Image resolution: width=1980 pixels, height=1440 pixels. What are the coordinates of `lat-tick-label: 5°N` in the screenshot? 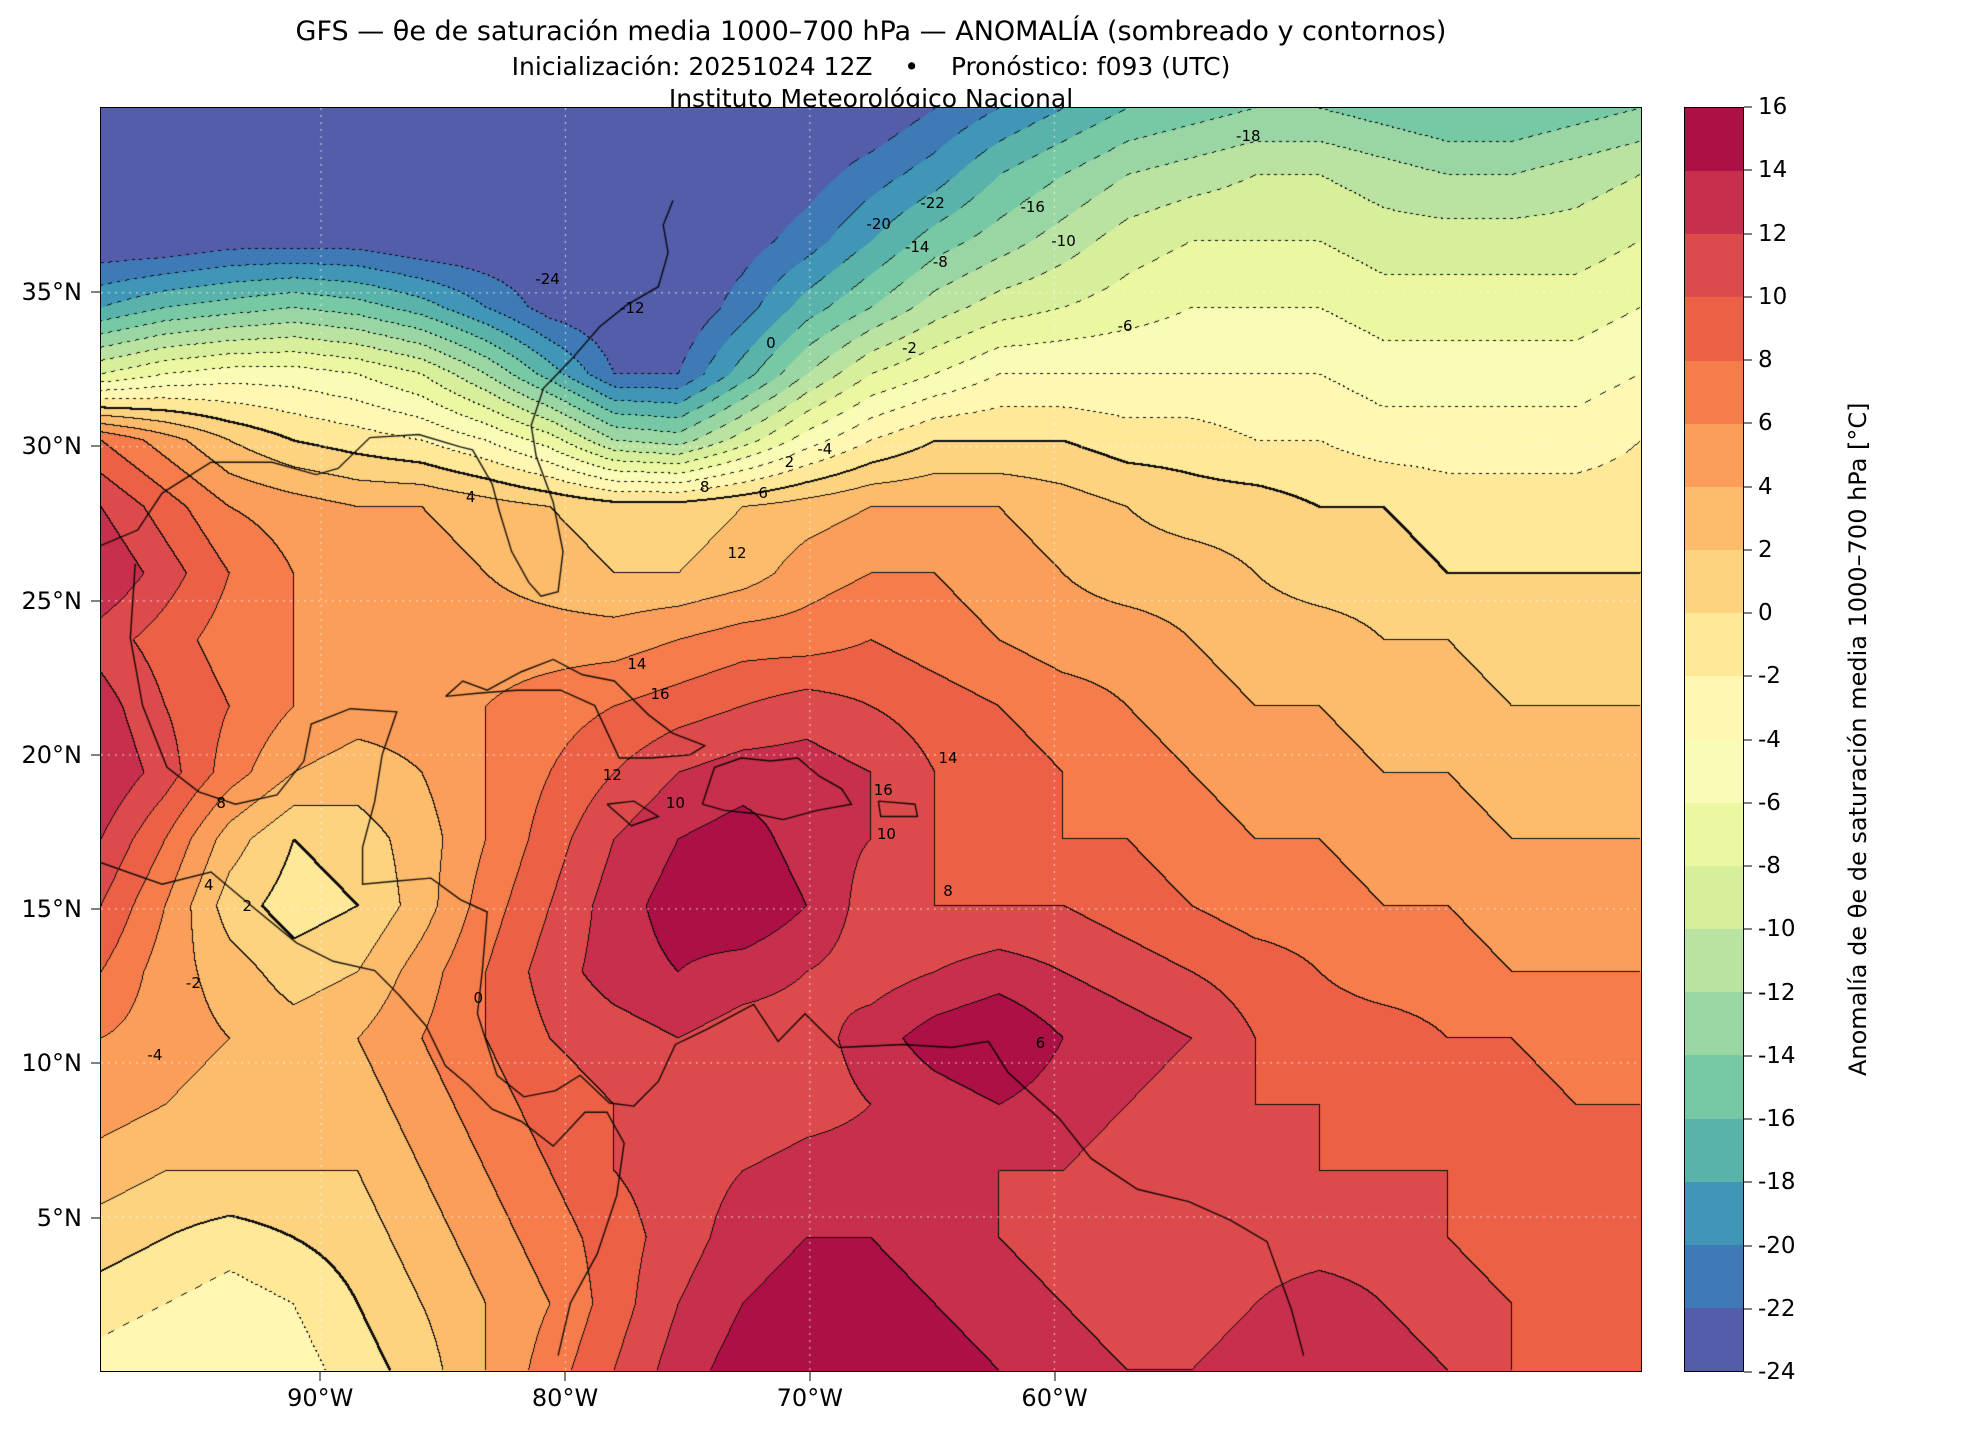 It's located at (59, 1217).